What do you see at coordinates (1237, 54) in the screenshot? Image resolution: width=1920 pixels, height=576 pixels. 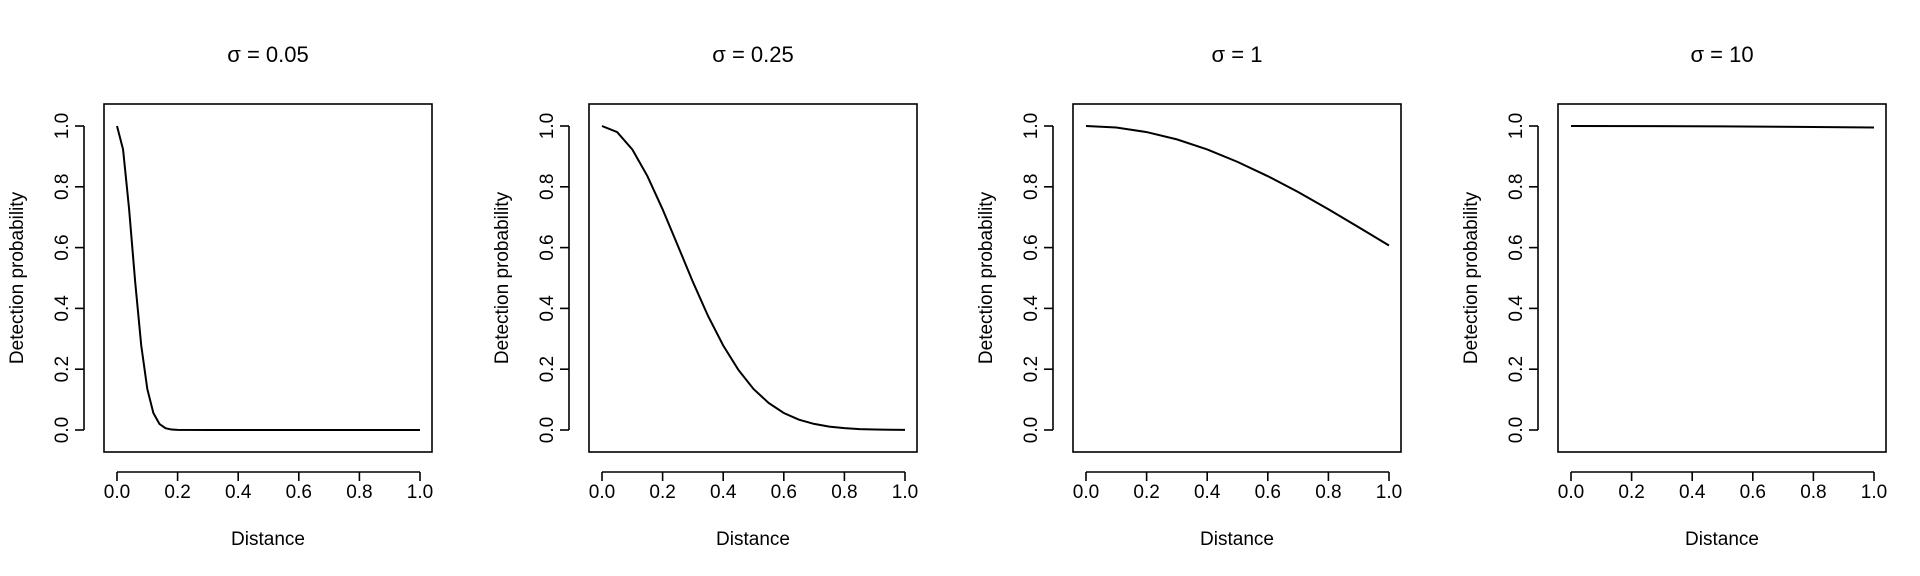 I see `panel-title: σ = 1` at bounding box center [1237, 54].